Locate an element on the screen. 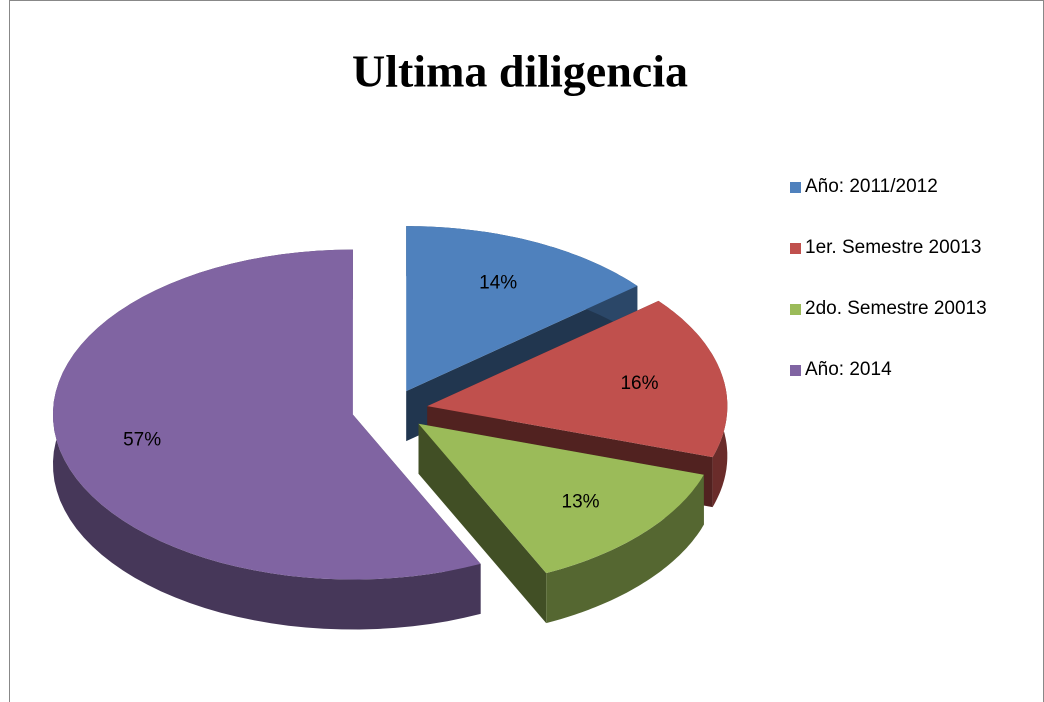 The width and height of the screenshot is (1044, 702). slice-radial-side is located at coordinates (482, 523).